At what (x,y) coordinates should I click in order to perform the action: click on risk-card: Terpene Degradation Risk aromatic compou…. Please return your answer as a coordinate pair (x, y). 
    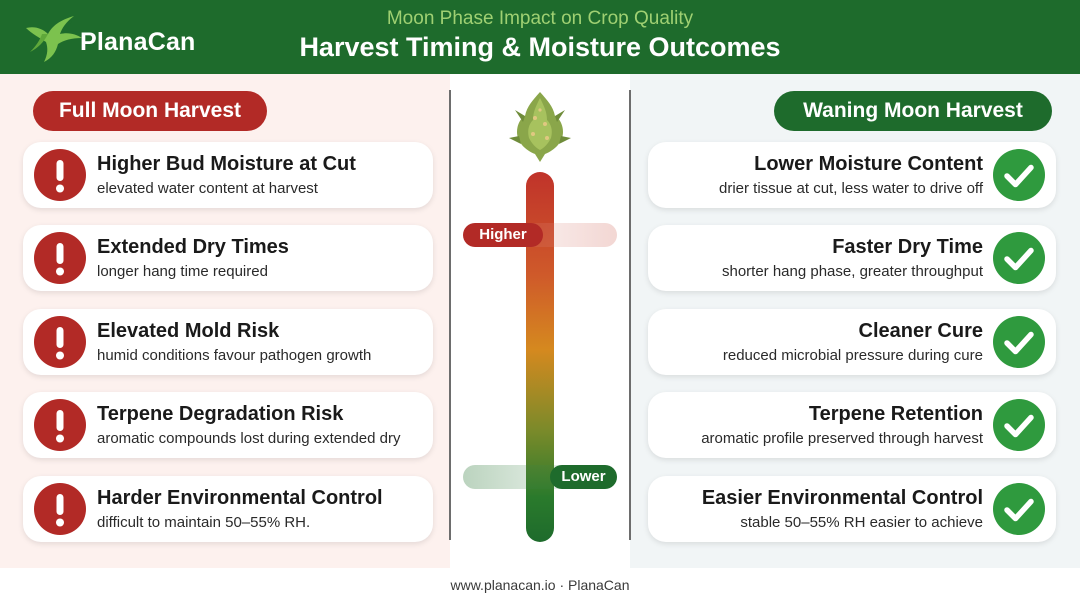
    Looking at the image, I should click on (228, 425).